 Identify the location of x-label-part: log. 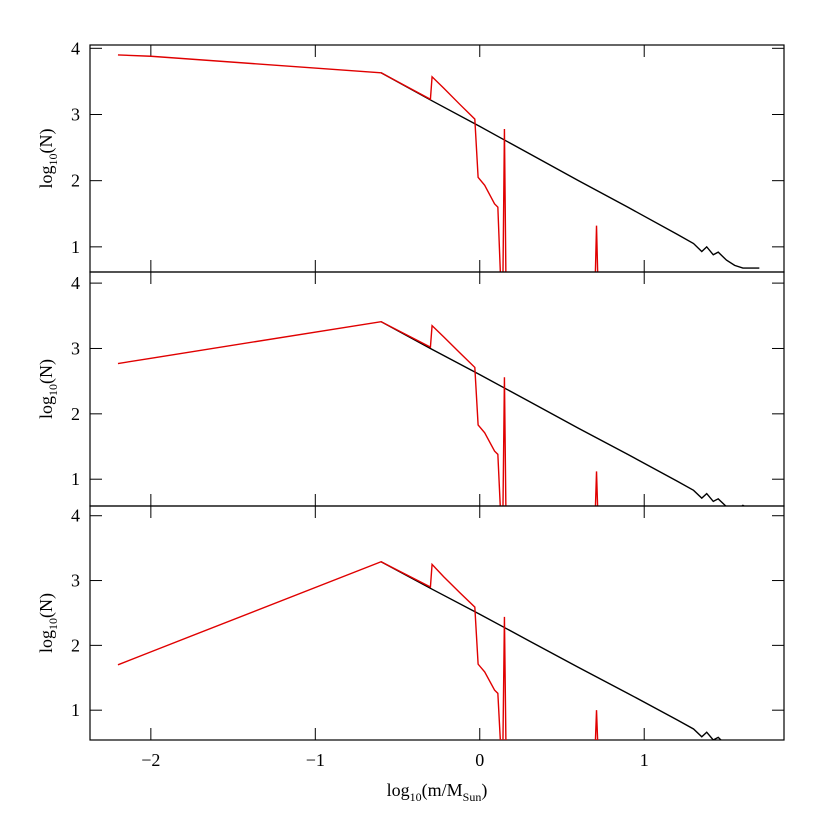
(398, 790).